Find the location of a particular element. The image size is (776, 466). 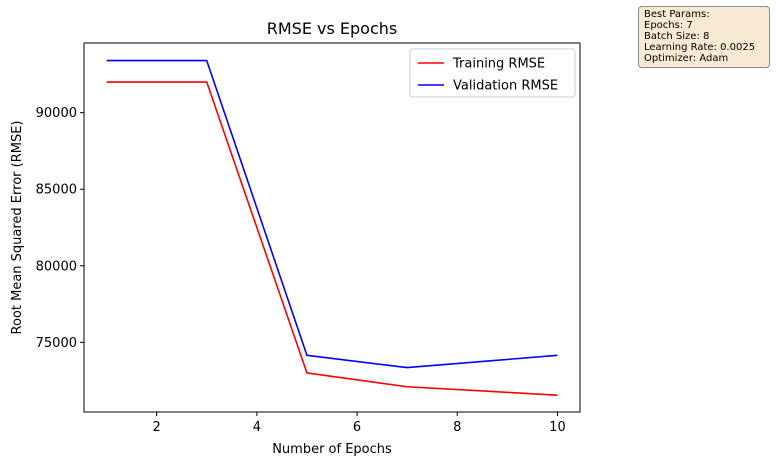

chart-title: RMSE vs Epochs is located at coordinates (332, 28).